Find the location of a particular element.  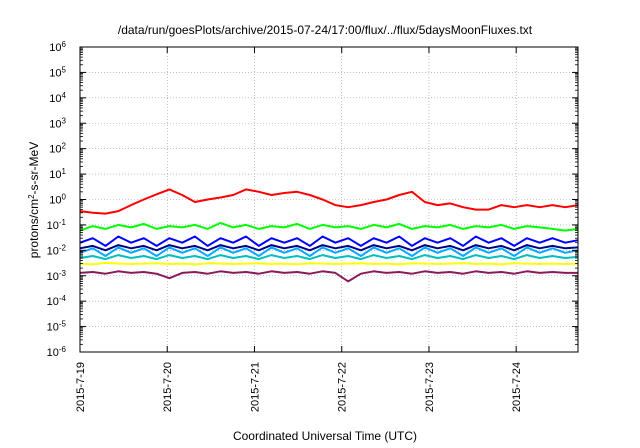

y-axis-label-main: protons/cm is located at coordinates (34, 228).